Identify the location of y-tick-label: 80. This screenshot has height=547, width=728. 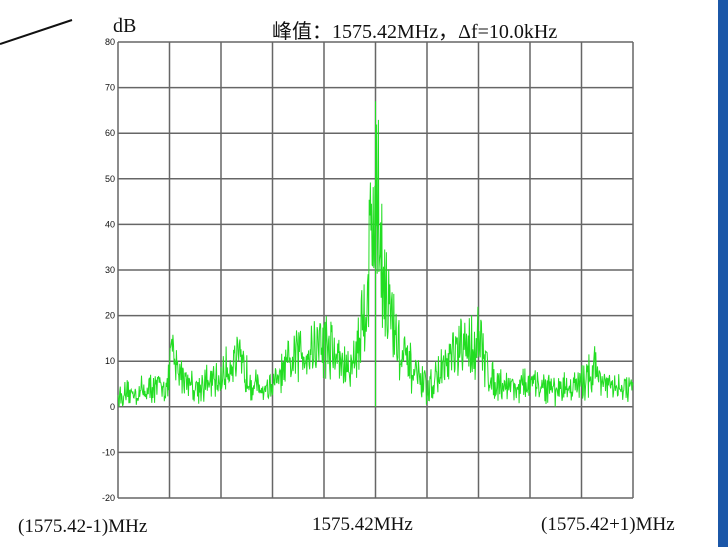
(110, 42).